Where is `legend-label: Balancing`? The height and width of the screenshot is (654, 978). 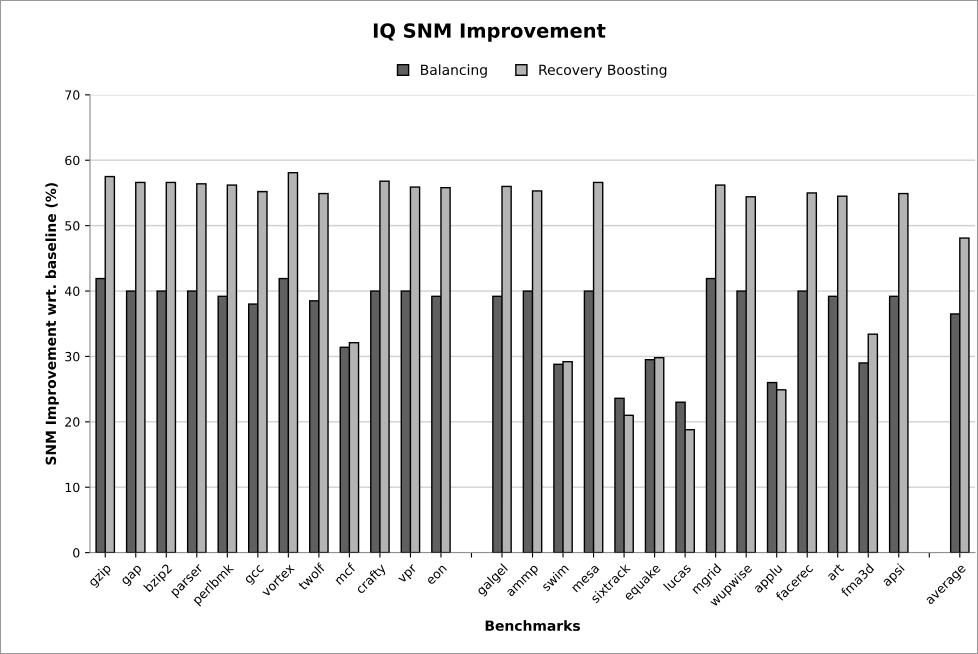 legend-label: Balancing is located at coordinates (454, 71).